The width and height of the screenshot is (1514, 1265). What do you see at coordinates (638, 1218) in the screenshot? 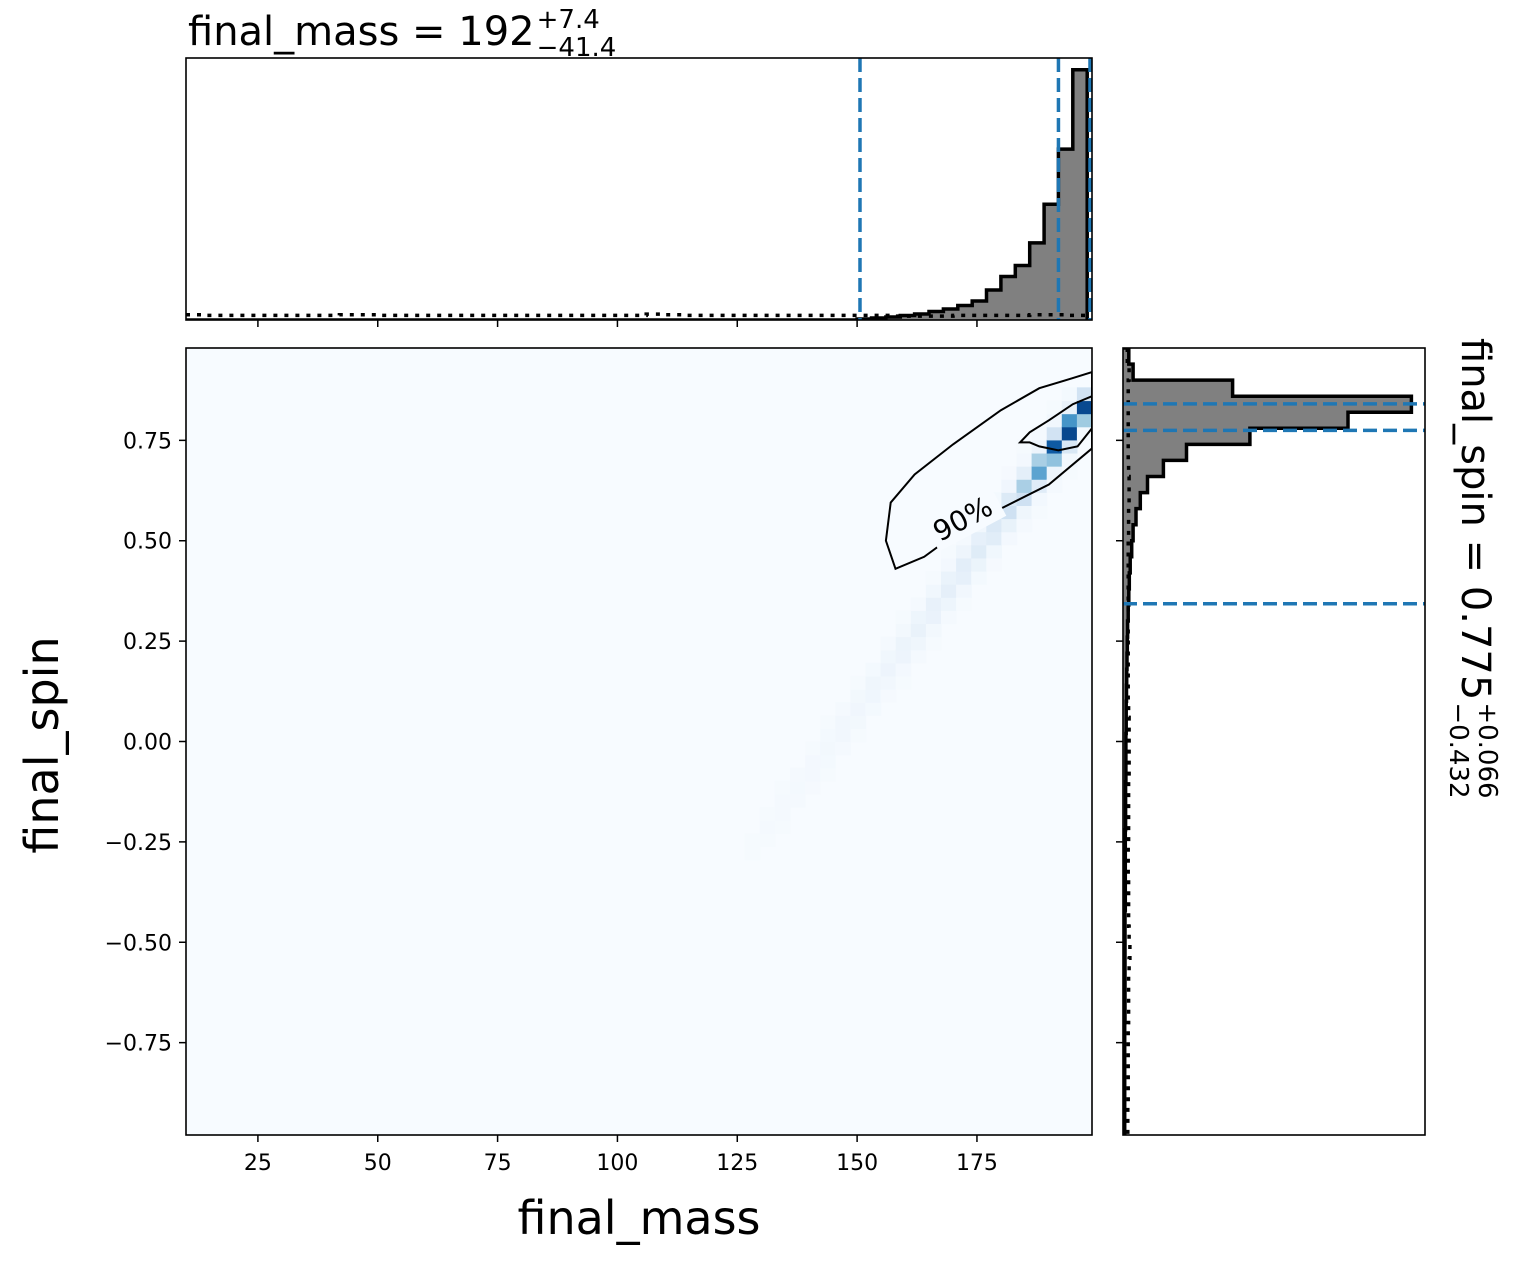
I see `x-axis-label: final_mass` at bounding box center [638, 1218].